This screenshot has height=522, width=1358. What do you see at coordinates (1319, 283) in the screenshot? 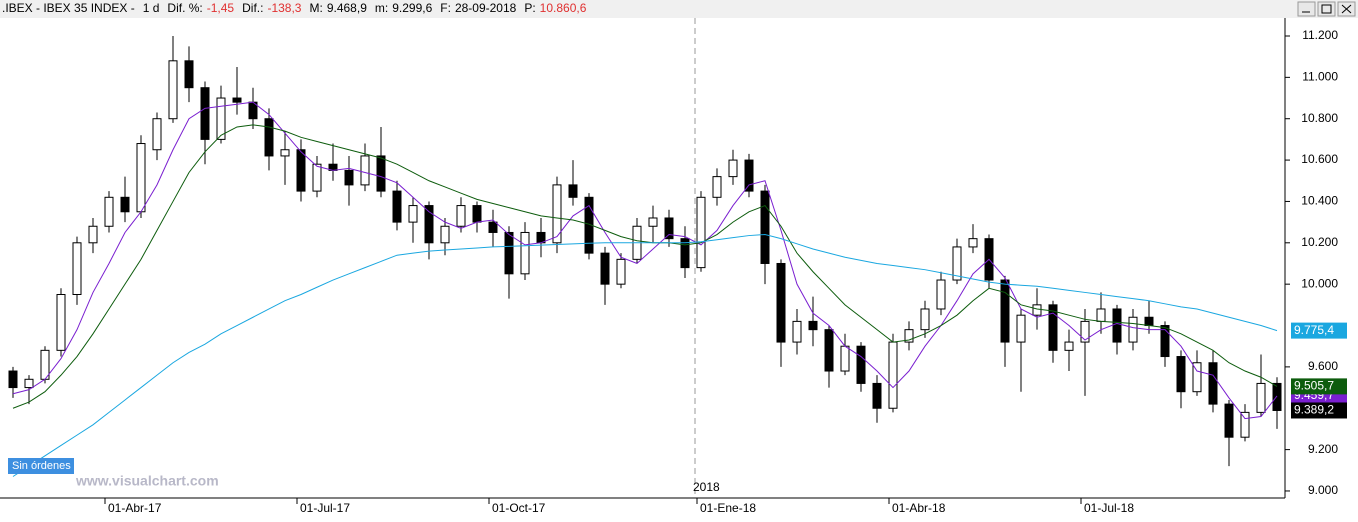
I see `y-tick-label: 10.000` at bounding box center [1319, 283].